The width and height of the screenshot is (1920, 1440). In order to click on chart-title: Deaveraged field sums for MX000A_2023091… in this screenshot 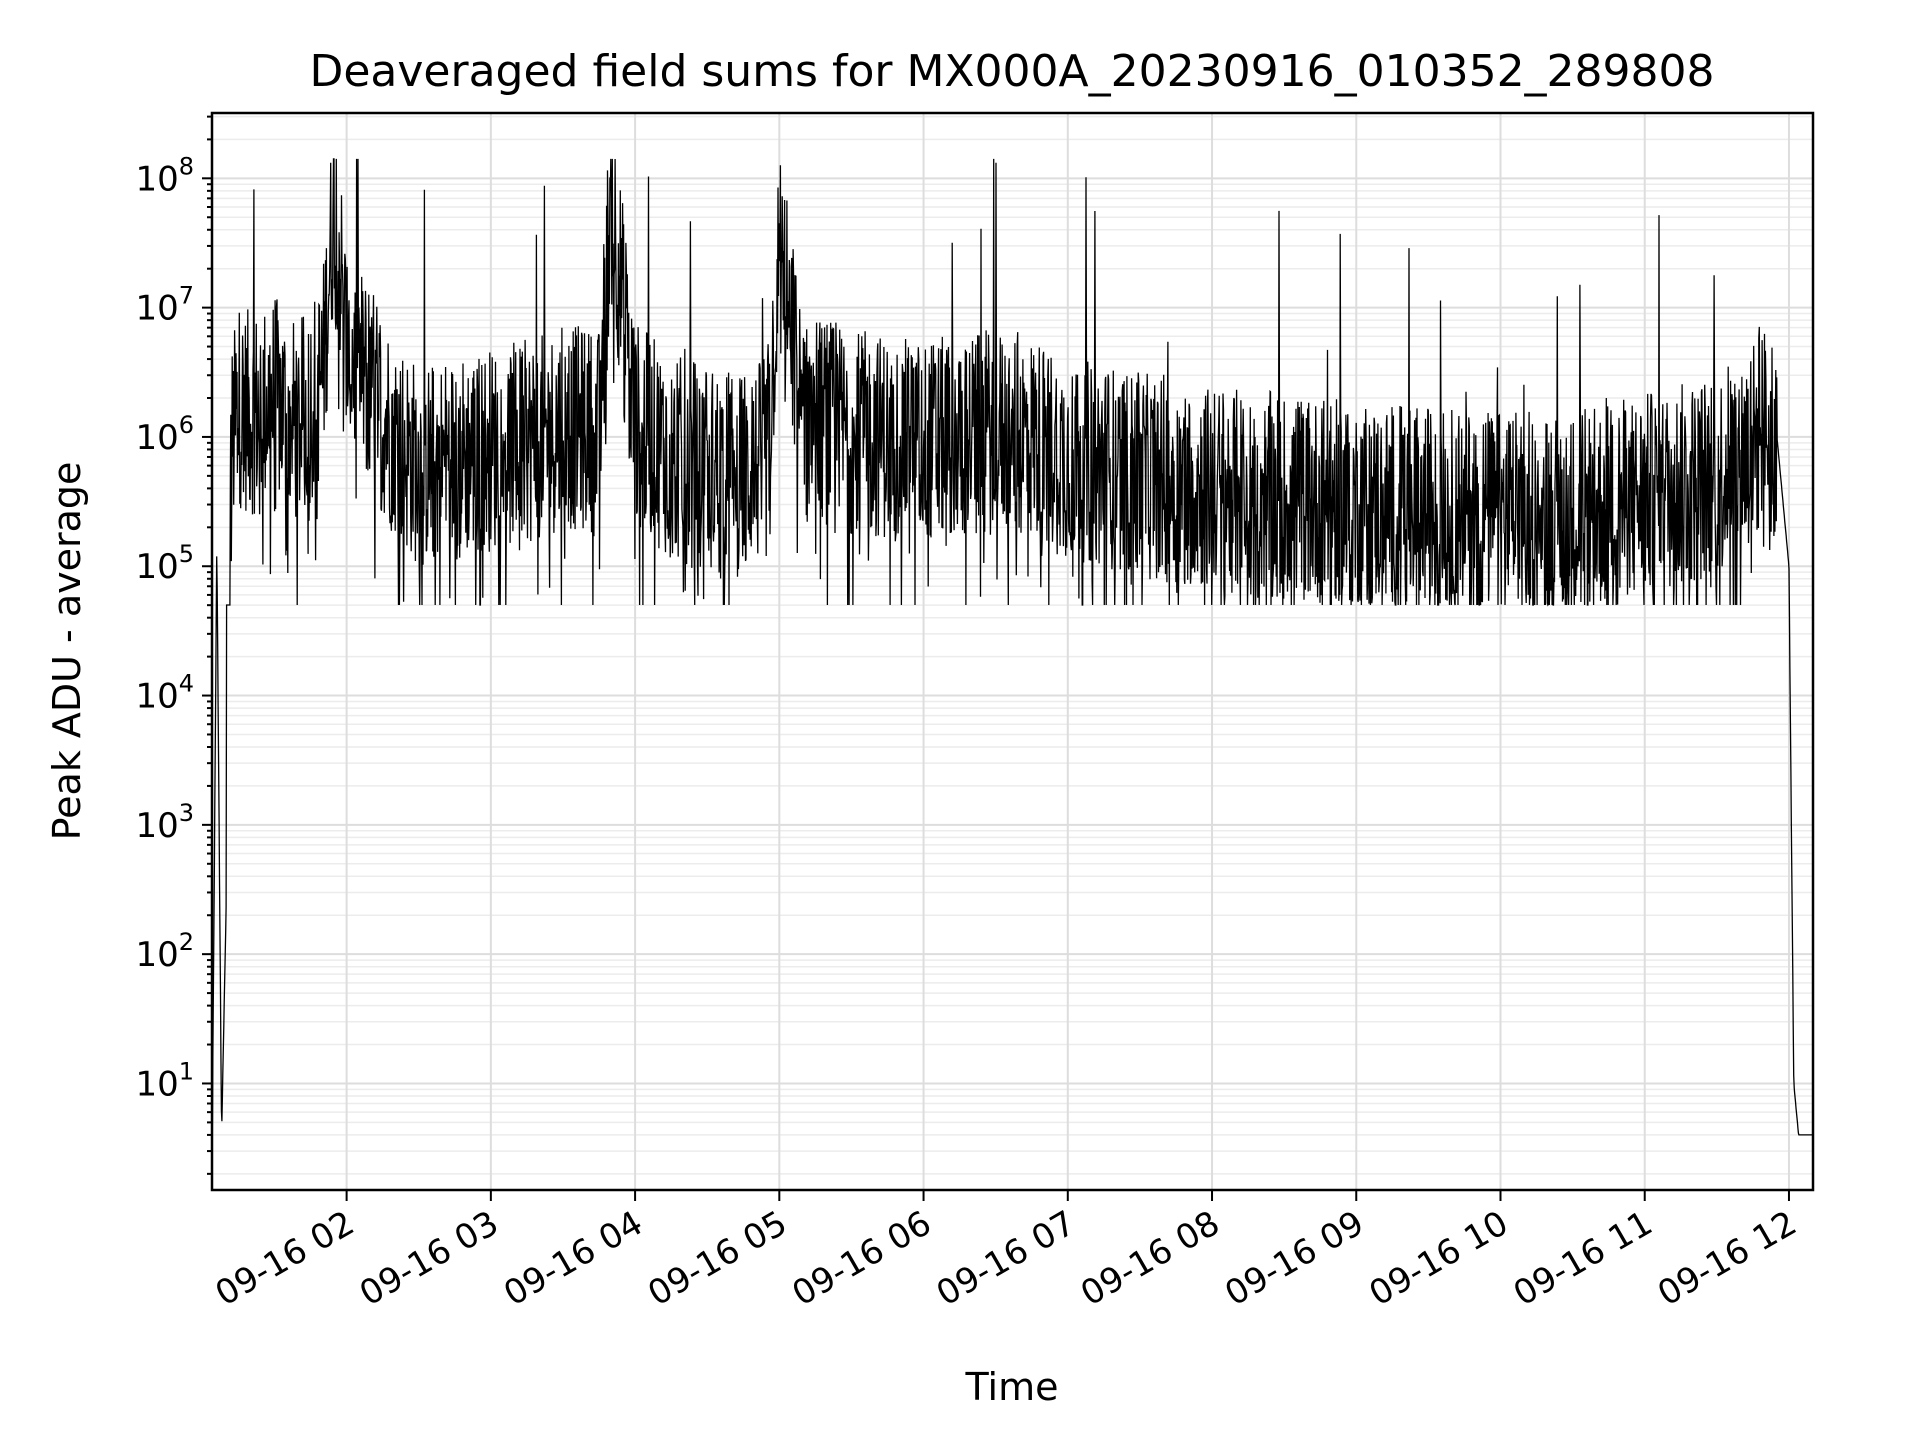, I will do `click(1011, 71)`.